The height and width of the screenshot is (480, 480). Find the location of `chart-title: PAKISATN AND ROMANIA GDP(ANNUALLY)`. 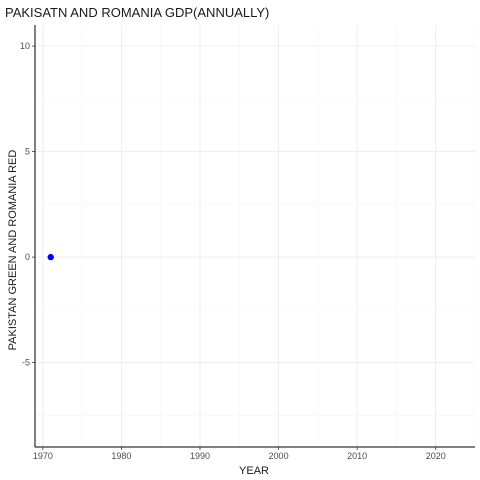

chart-title: PAKISATN AND ROMANIA GDP(ANNUALLY) is located at coordinates (137, 12).